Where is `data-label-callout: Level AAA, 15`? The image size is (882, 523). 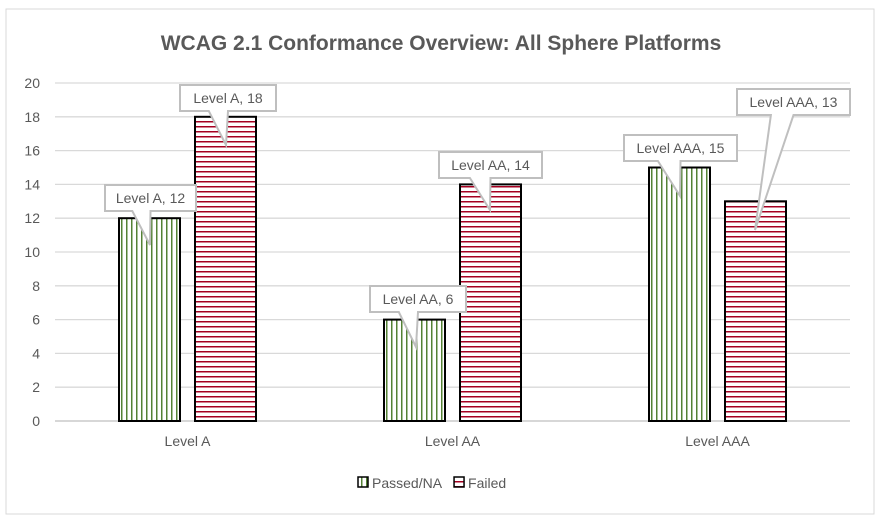 data-label-callout: Level AAA, 15 is located at coordinates (680, 167).